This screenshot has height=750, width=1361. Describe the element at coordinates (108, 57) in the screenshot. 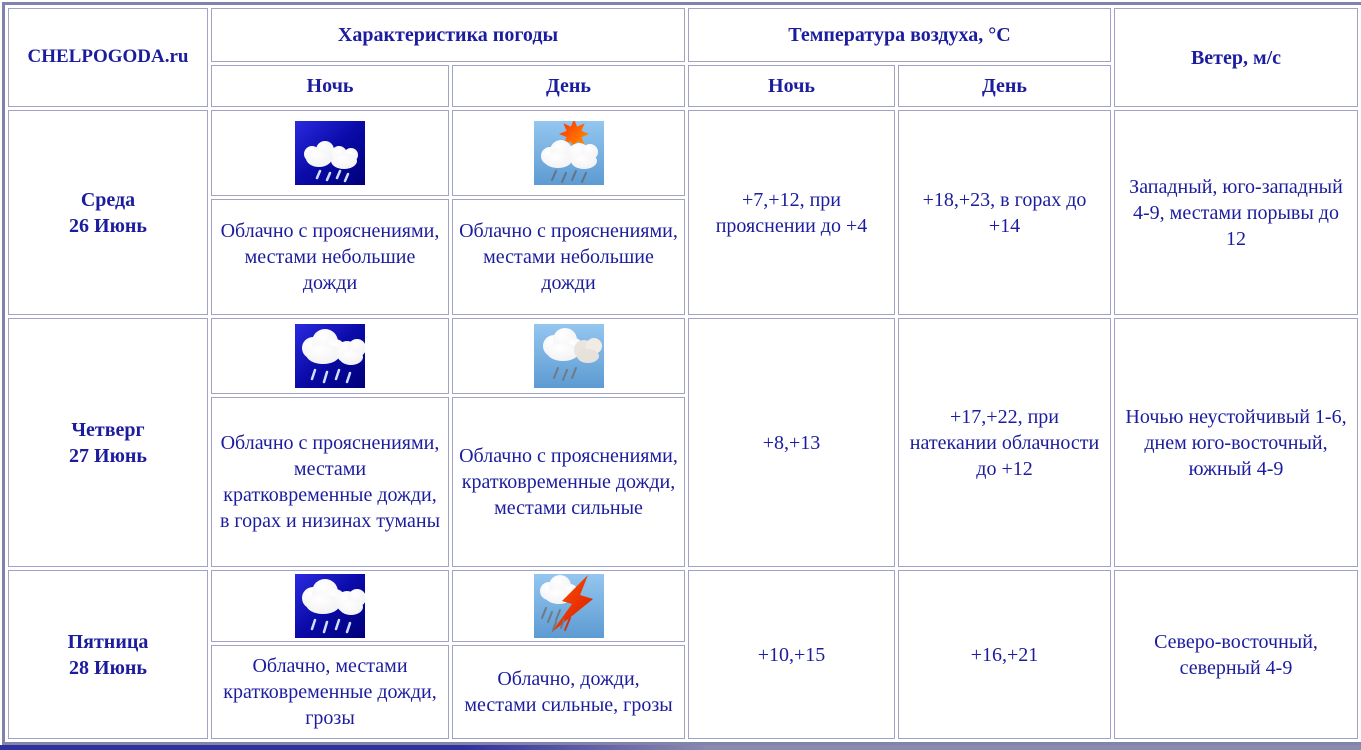

I see `site-logo: CHELPOGODA.ru` at that location.